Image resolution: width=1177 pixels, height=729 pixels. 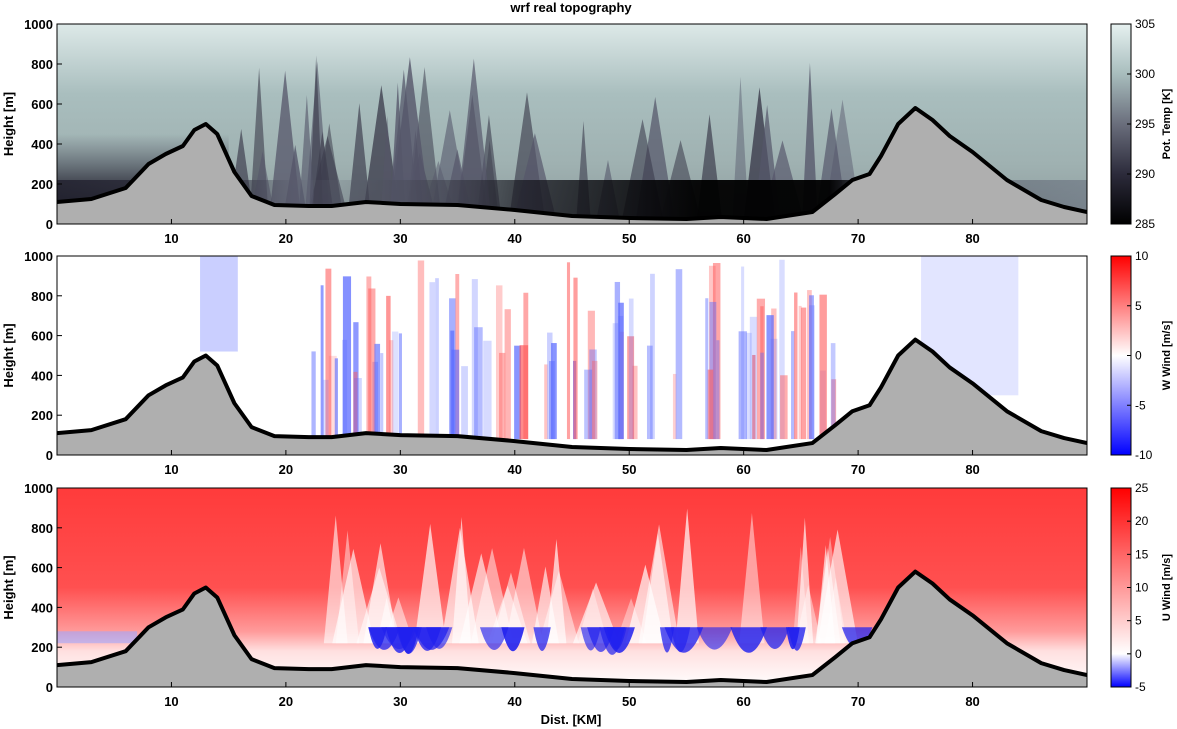 What do you see at coordinates (1142, 521) in the screenshot?
I see `colorbar-tick-label: 20` at bounding box center [1142, 521].